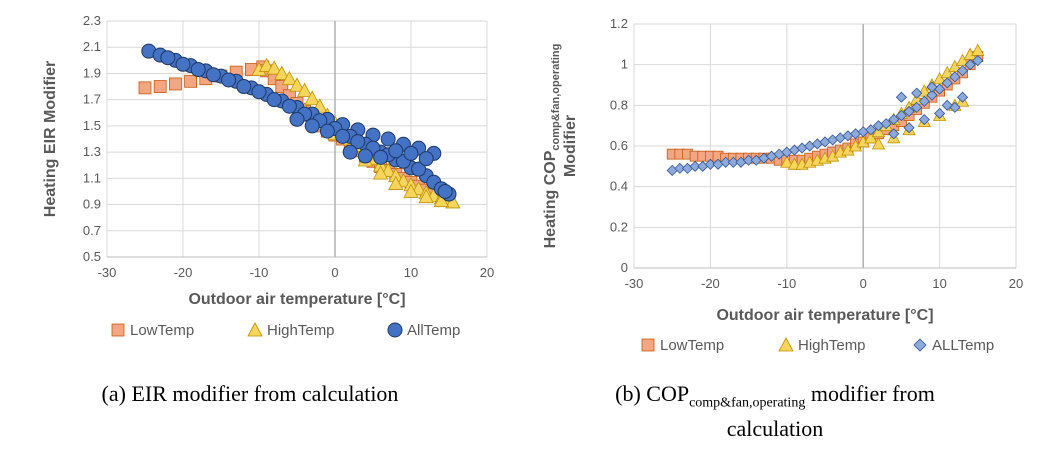  I want to click on charta-ytick-label: 1.9, so click(92, 72).